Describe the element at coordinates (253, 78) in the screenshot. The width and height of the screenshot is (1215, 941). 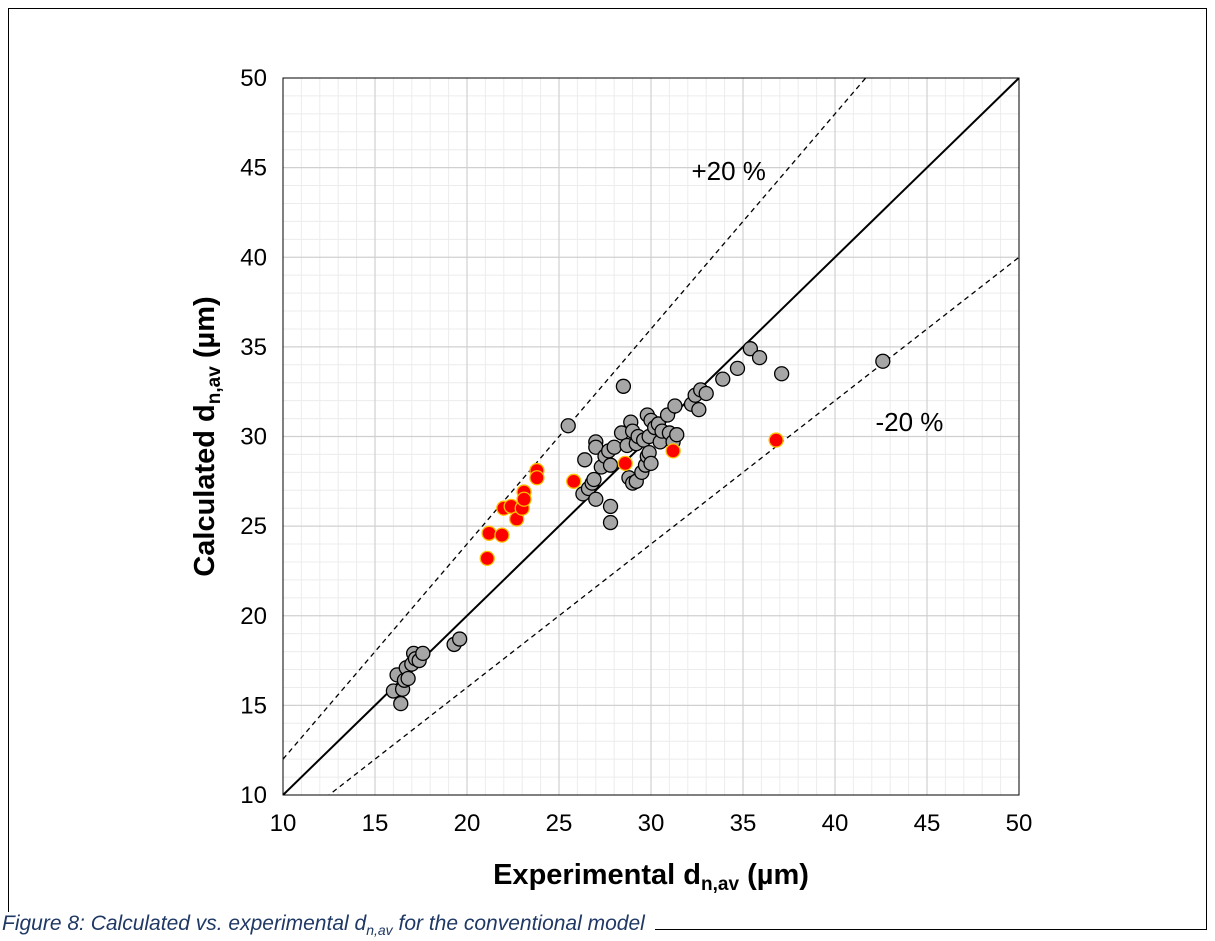
I see `y-tick-label: 50` at that location.